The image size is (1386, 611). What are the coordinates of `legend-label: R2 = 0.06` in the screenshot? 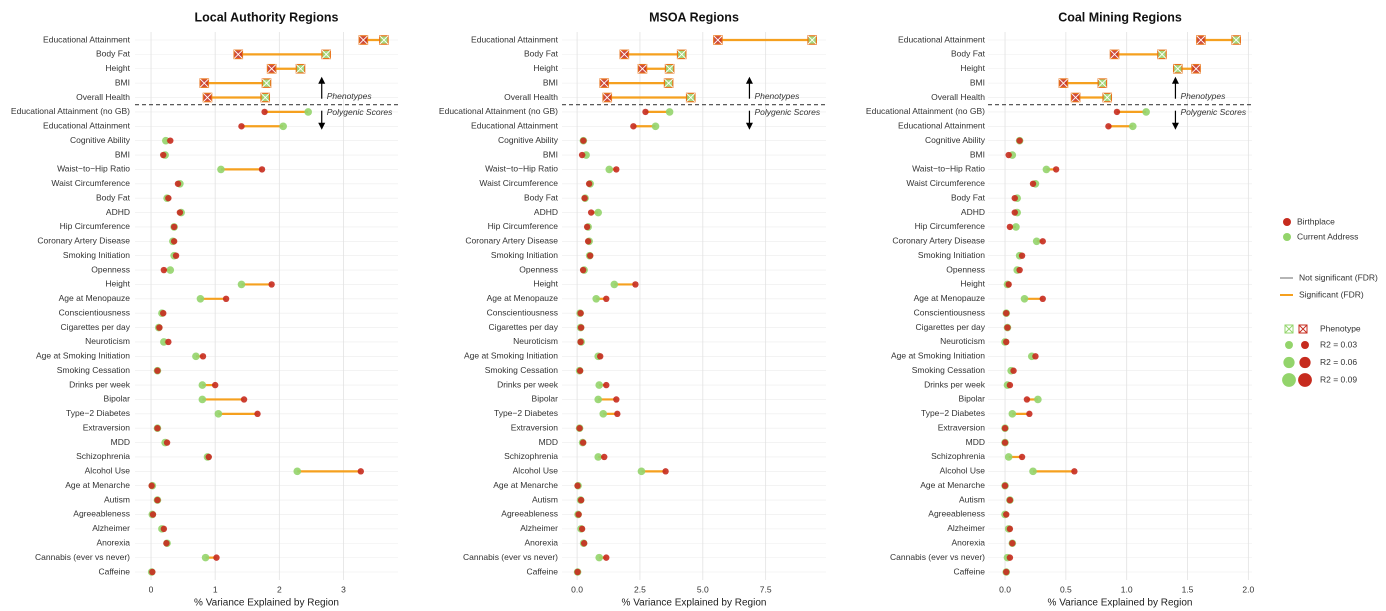 It's located at (1338, 362).